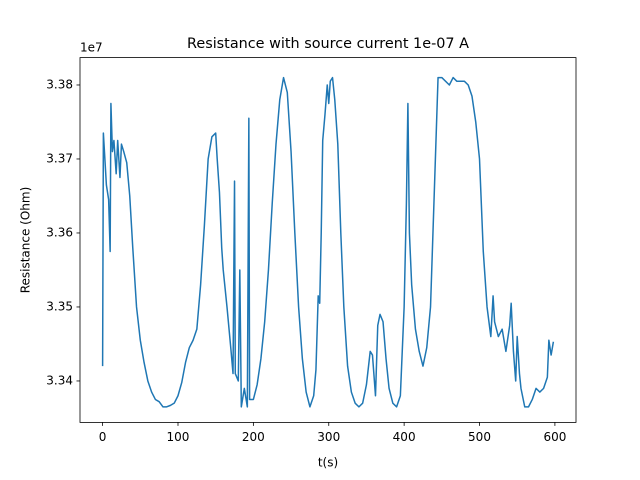  What do you see at coordinates (178, 437) in the screenshot?
I see `x-tick-label: 100` at bounding box center [178, 437].